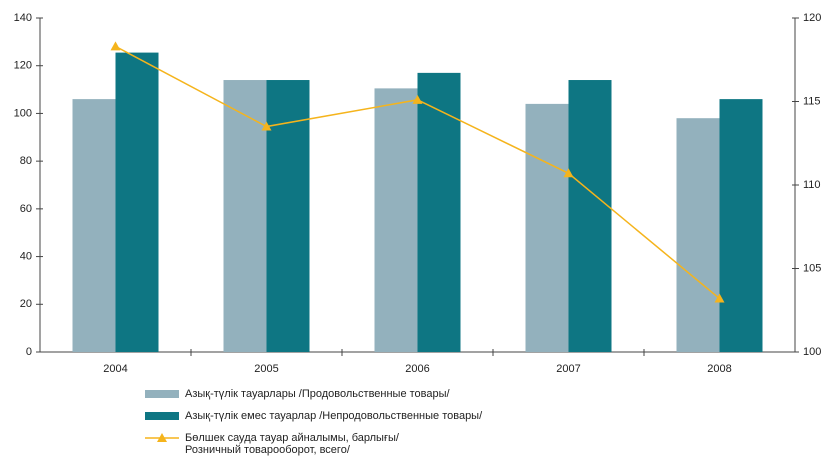  What do you see at coordinates (266, 369) in the screenshot?
I see `x-tick-label: 2005` at bounding box center [266, 369].